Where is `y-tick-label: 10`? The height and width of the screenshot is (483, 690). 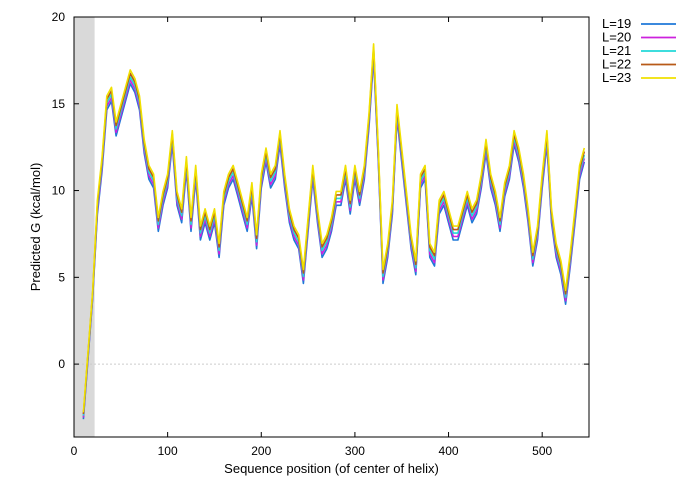 y-tick-label: 10 is located at coordinates (59, 191).